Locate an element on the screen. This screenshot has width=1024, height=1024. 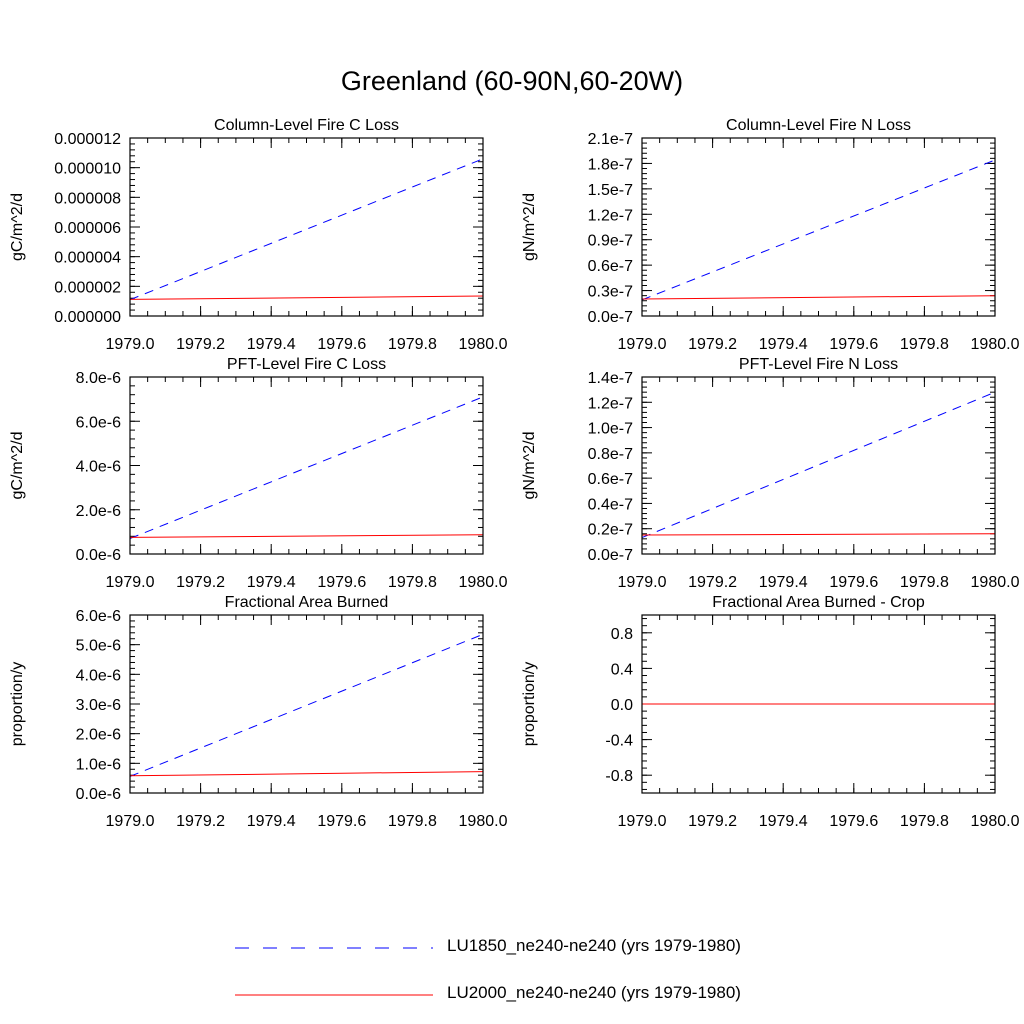
panel-title: Column-Level Fire N Loss is located at coordinates (818, 125).